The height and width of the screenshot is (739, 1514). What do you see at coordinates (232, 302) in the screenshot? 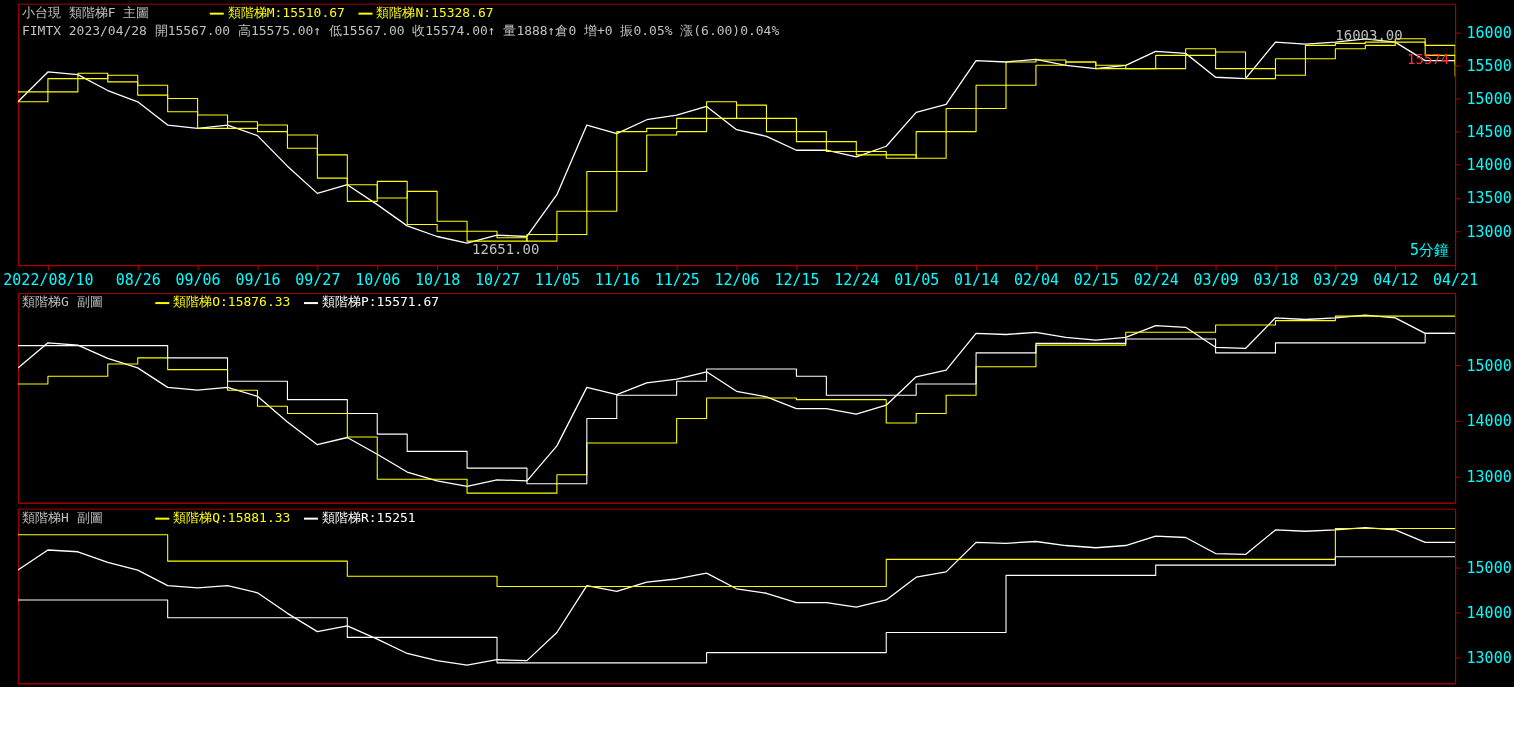
I see `legend-label: 類階梯O:15876.33` at bounding box center [232, 302].